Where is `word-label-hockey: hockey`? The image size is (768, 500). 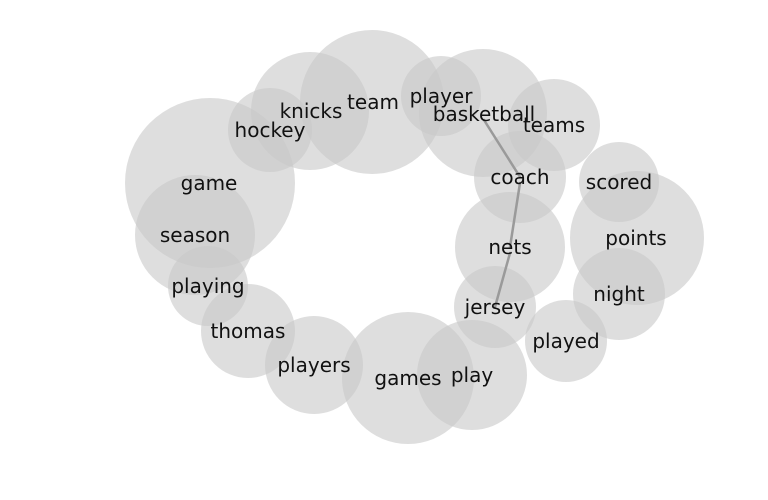 word-label-hockey: hockey is located at coordinates (270, 130).